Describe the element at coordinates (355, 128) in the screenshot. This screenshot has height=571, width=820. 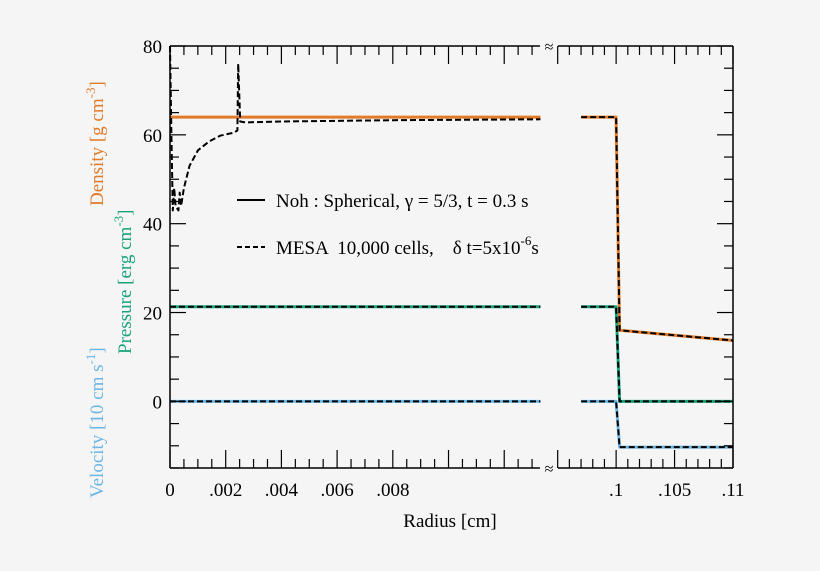
I see `density-dashed-line` at that location.